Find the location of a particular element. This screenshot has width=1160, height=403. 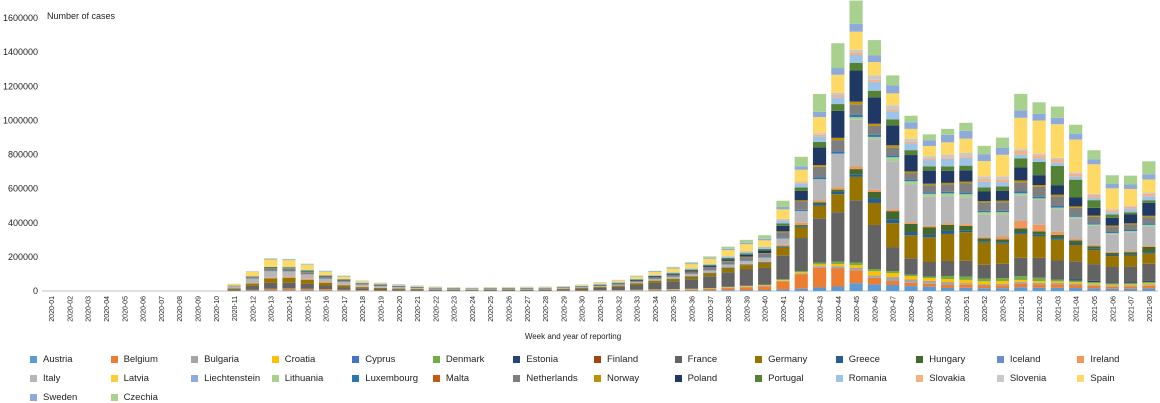

legend-label: Latvia is located at coordinates (136, 378).